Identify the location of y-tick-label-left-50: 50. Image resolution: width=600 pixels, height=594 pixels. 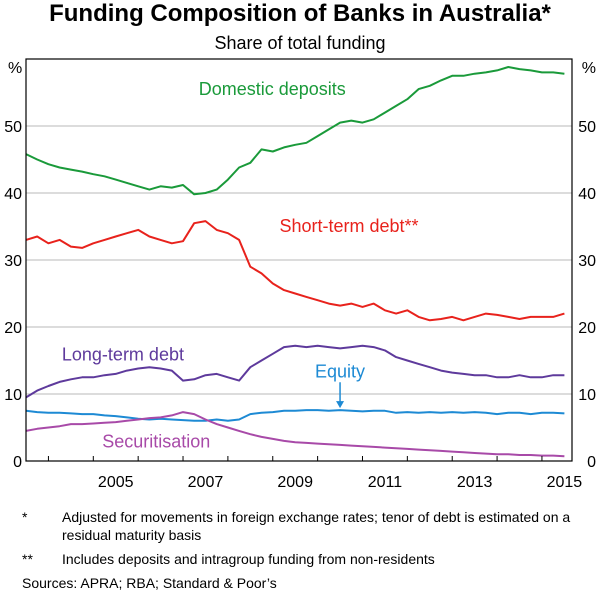
(13, 127).